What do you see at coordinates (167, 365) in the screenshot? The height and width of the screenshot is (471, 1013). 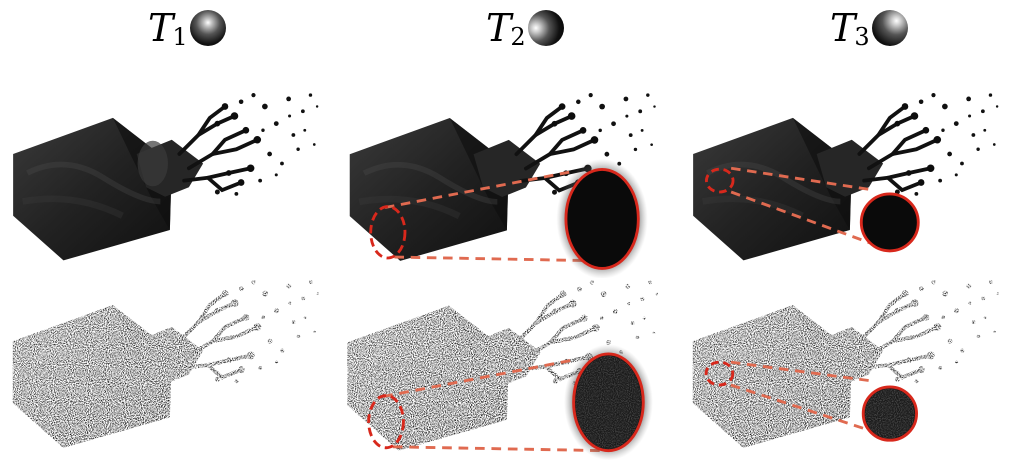 I see `render-t1-noisy` at bounding box center [167, 365].